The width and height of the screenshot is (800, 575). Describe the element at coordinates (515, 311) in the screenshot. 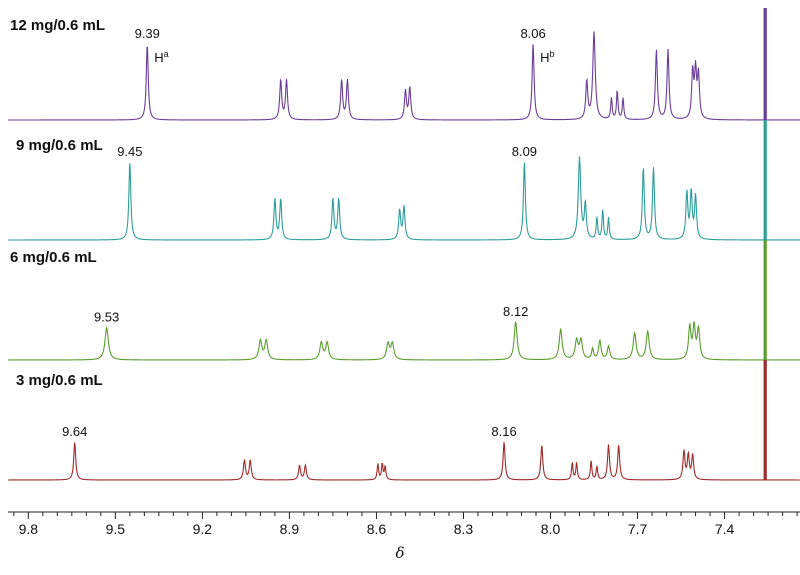

I see `peak-label-8.12: 8.12` at that location.